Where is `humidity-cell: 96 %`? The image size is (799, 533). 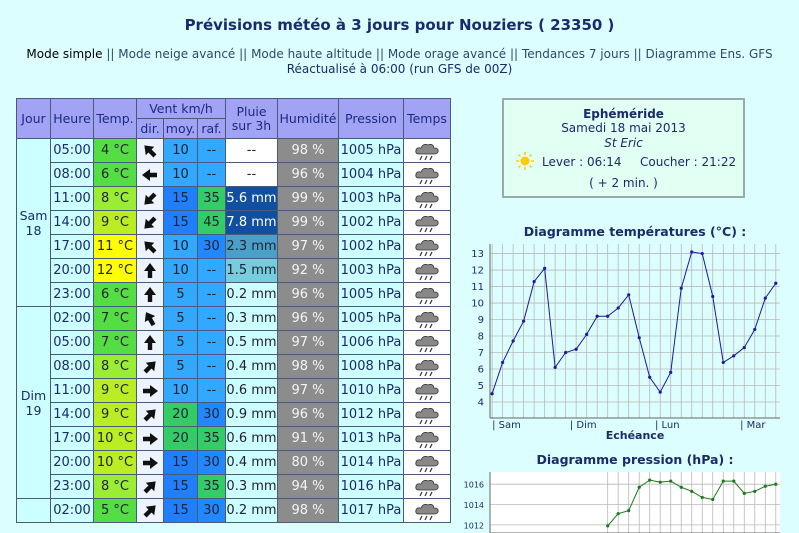
humidity-cell: 96 % is located at coordinates (308, 318).